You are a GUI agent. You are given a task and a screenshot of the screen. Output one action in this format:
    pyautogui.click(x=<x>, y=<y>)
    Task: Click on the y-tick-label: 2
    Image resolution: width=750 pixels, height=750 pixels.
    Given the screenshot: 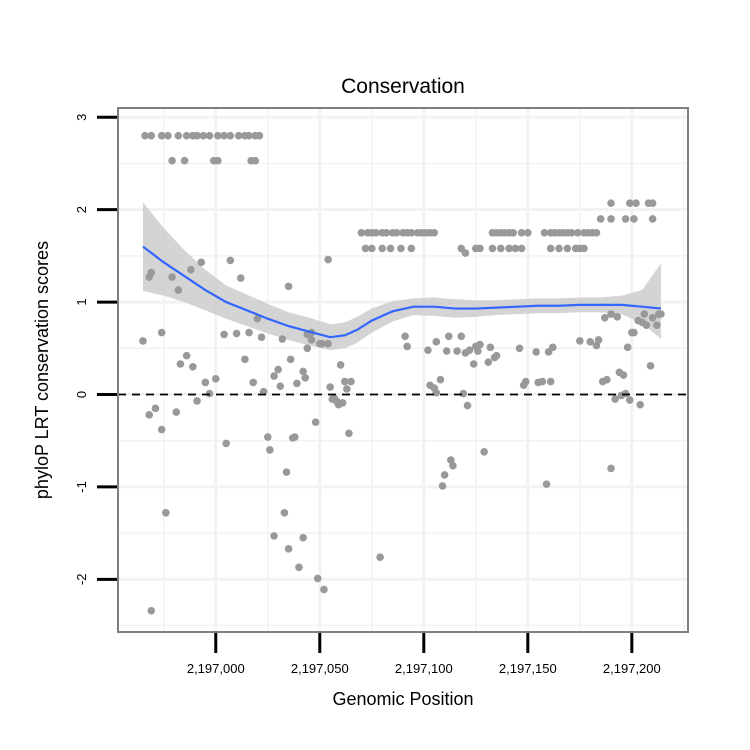 What is the action you would take?
    pyautogui.click(x=81, y=209)
    